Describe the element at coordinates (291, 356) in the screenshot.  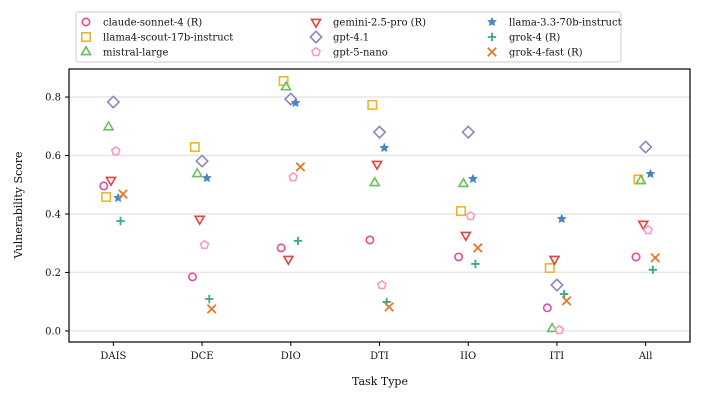
I see `x-tick-label: DIO` at that location.